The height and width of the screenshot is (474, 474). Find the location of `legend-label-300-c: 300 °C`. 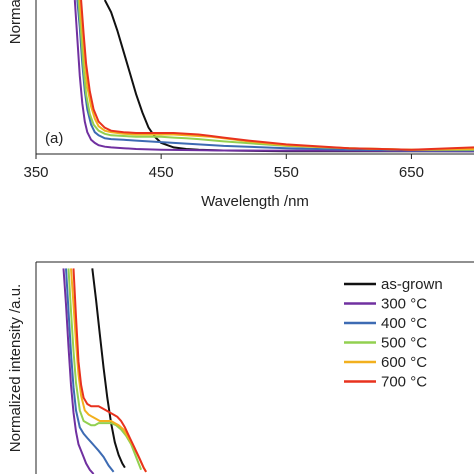

legend-label-300-c: 300 °C is located at coordinates (404, 304).